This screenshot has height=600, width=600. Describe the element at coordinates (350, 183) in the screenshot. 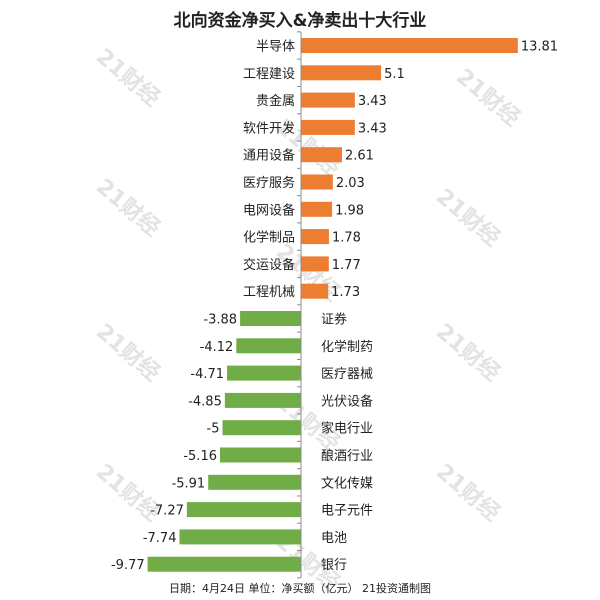

I see `value-label: 2.03` at that location.